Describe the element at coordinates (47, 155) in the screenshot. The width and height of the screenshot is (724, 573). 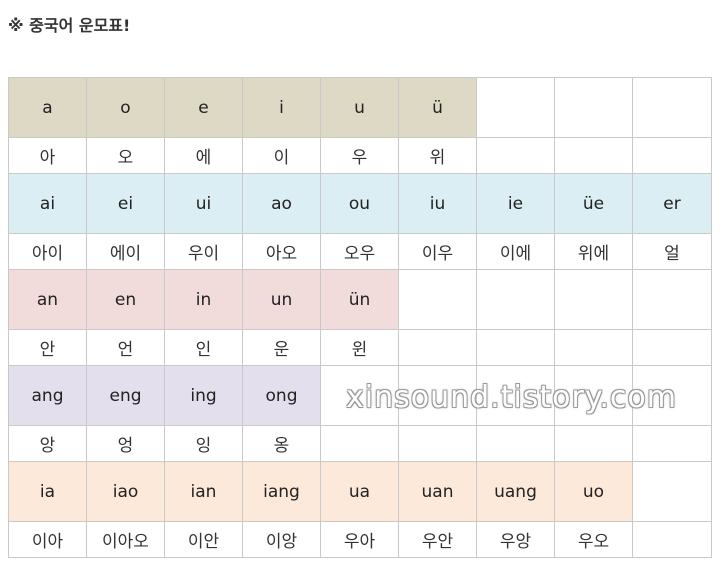
I see `hangul-cell: 아` at that location.